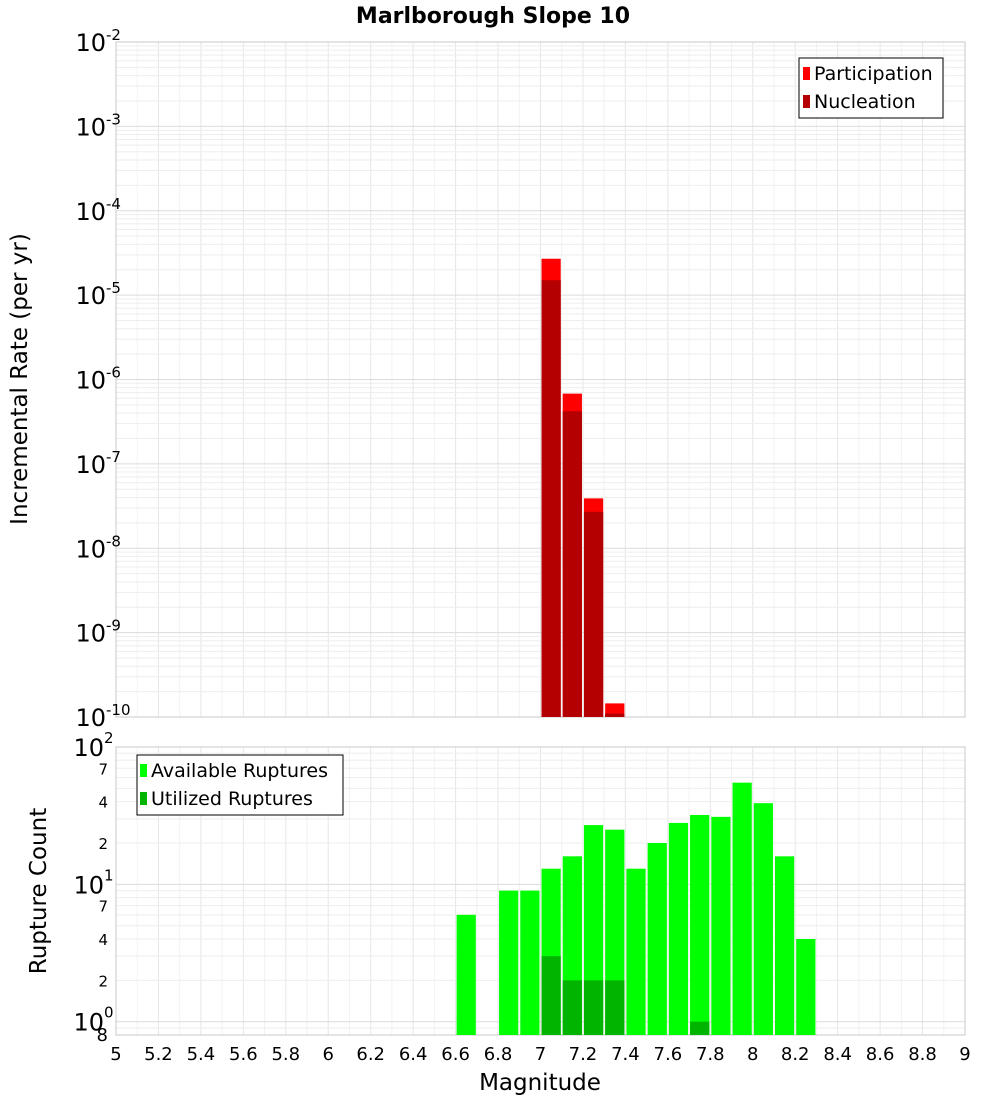 This screenshot has height=1100, width=1000. I want to click on legend-label-available: Available Ruptures, so click(239, 771).